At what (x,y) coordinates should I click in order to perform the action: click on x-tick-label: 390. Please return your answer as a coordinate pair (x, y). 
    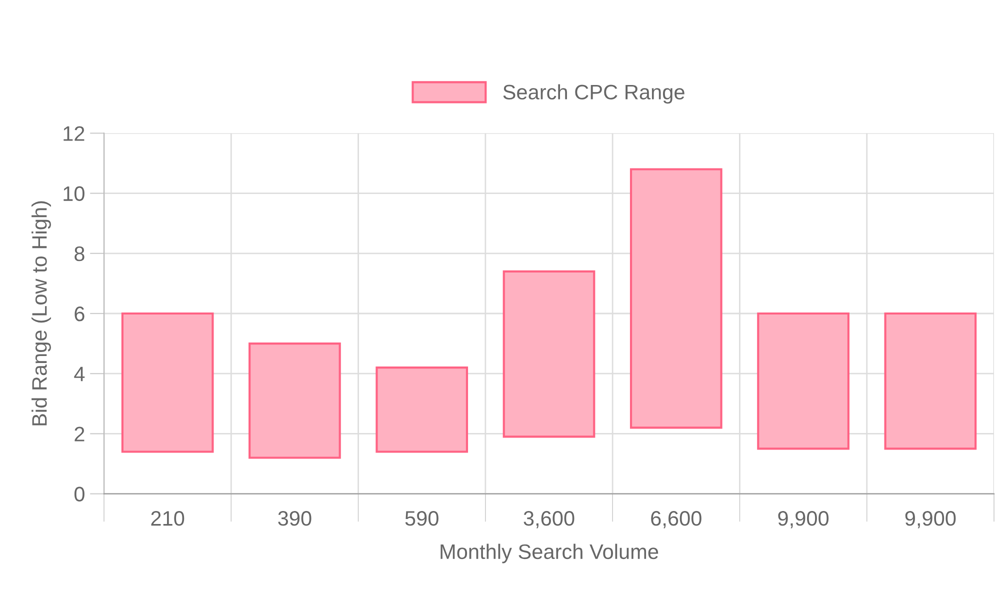
    Looking at the image, I should click on (295, 518).